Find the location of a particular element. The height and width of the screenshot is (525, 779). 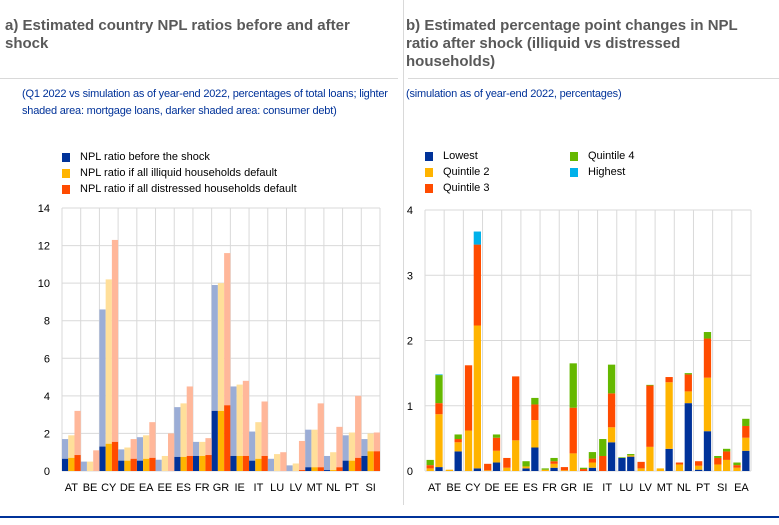

y-tick-label: 10 is located at coordinates (44, 284).